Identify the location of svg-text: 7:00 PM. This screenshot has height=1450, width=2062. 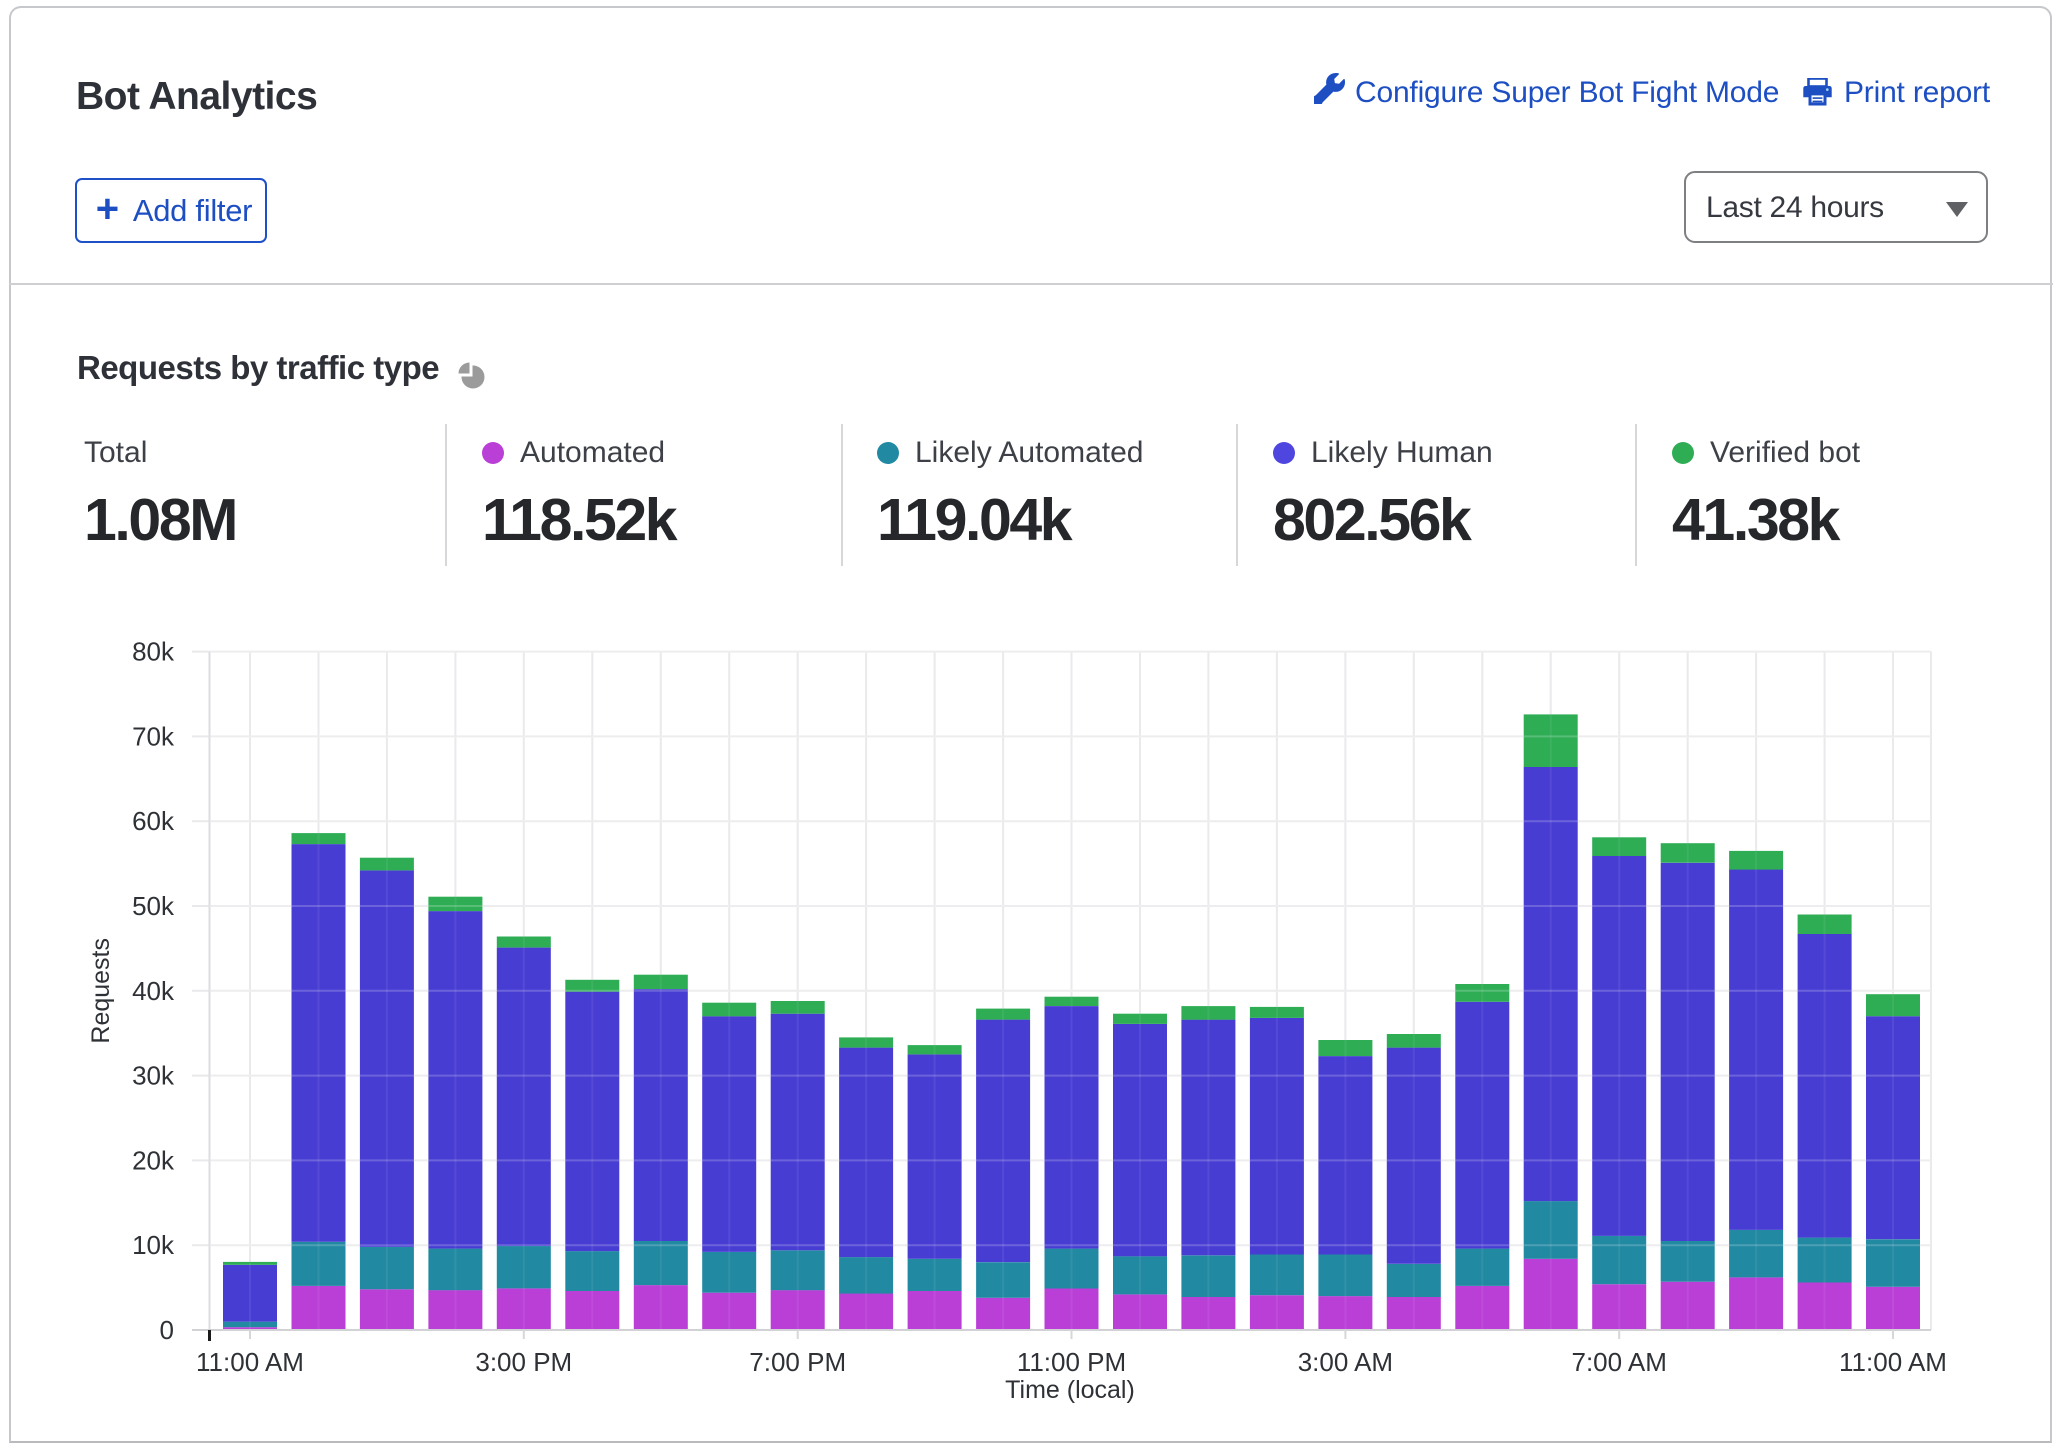
(797, 1362).